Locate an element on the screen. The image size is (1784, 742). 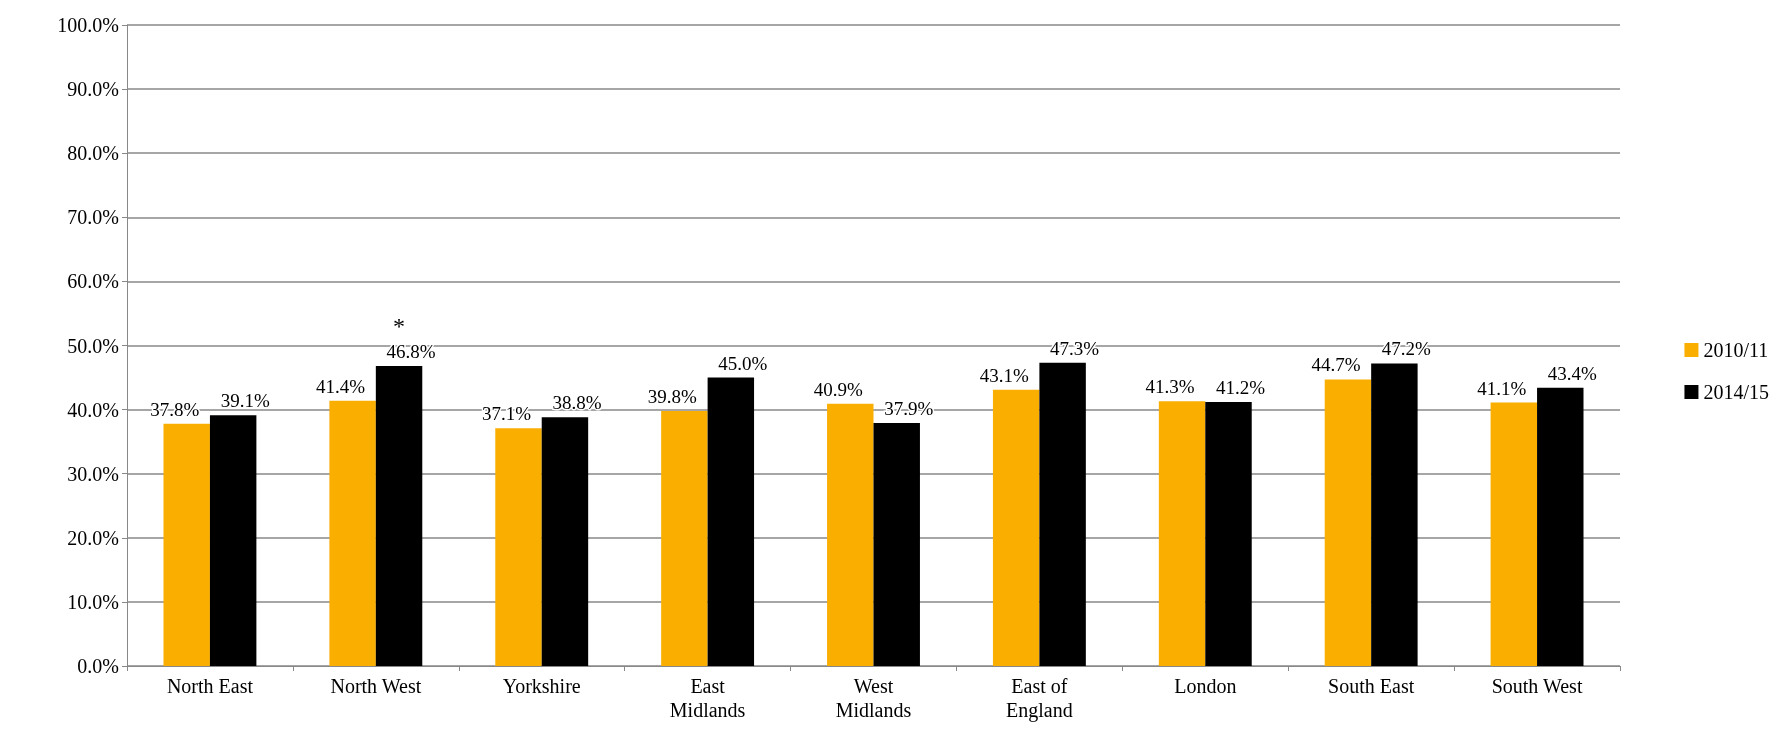
data-label: 39.1% is located at coordinates (245, 401).